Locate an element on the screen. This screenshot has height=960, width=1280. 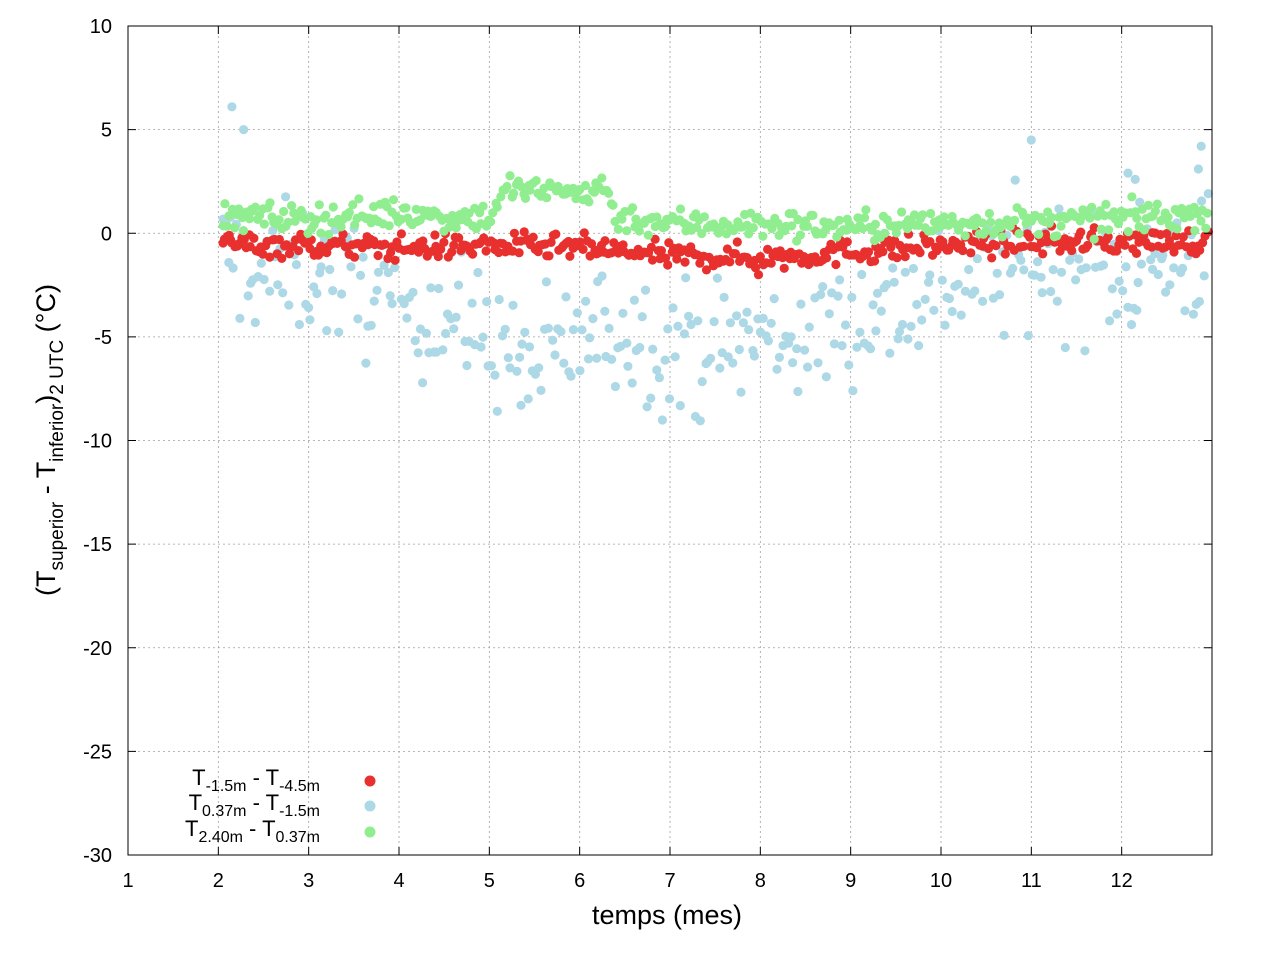
legend-entry-series-2: T0.37m - T-1.5m is located at coordinates (282, 805).